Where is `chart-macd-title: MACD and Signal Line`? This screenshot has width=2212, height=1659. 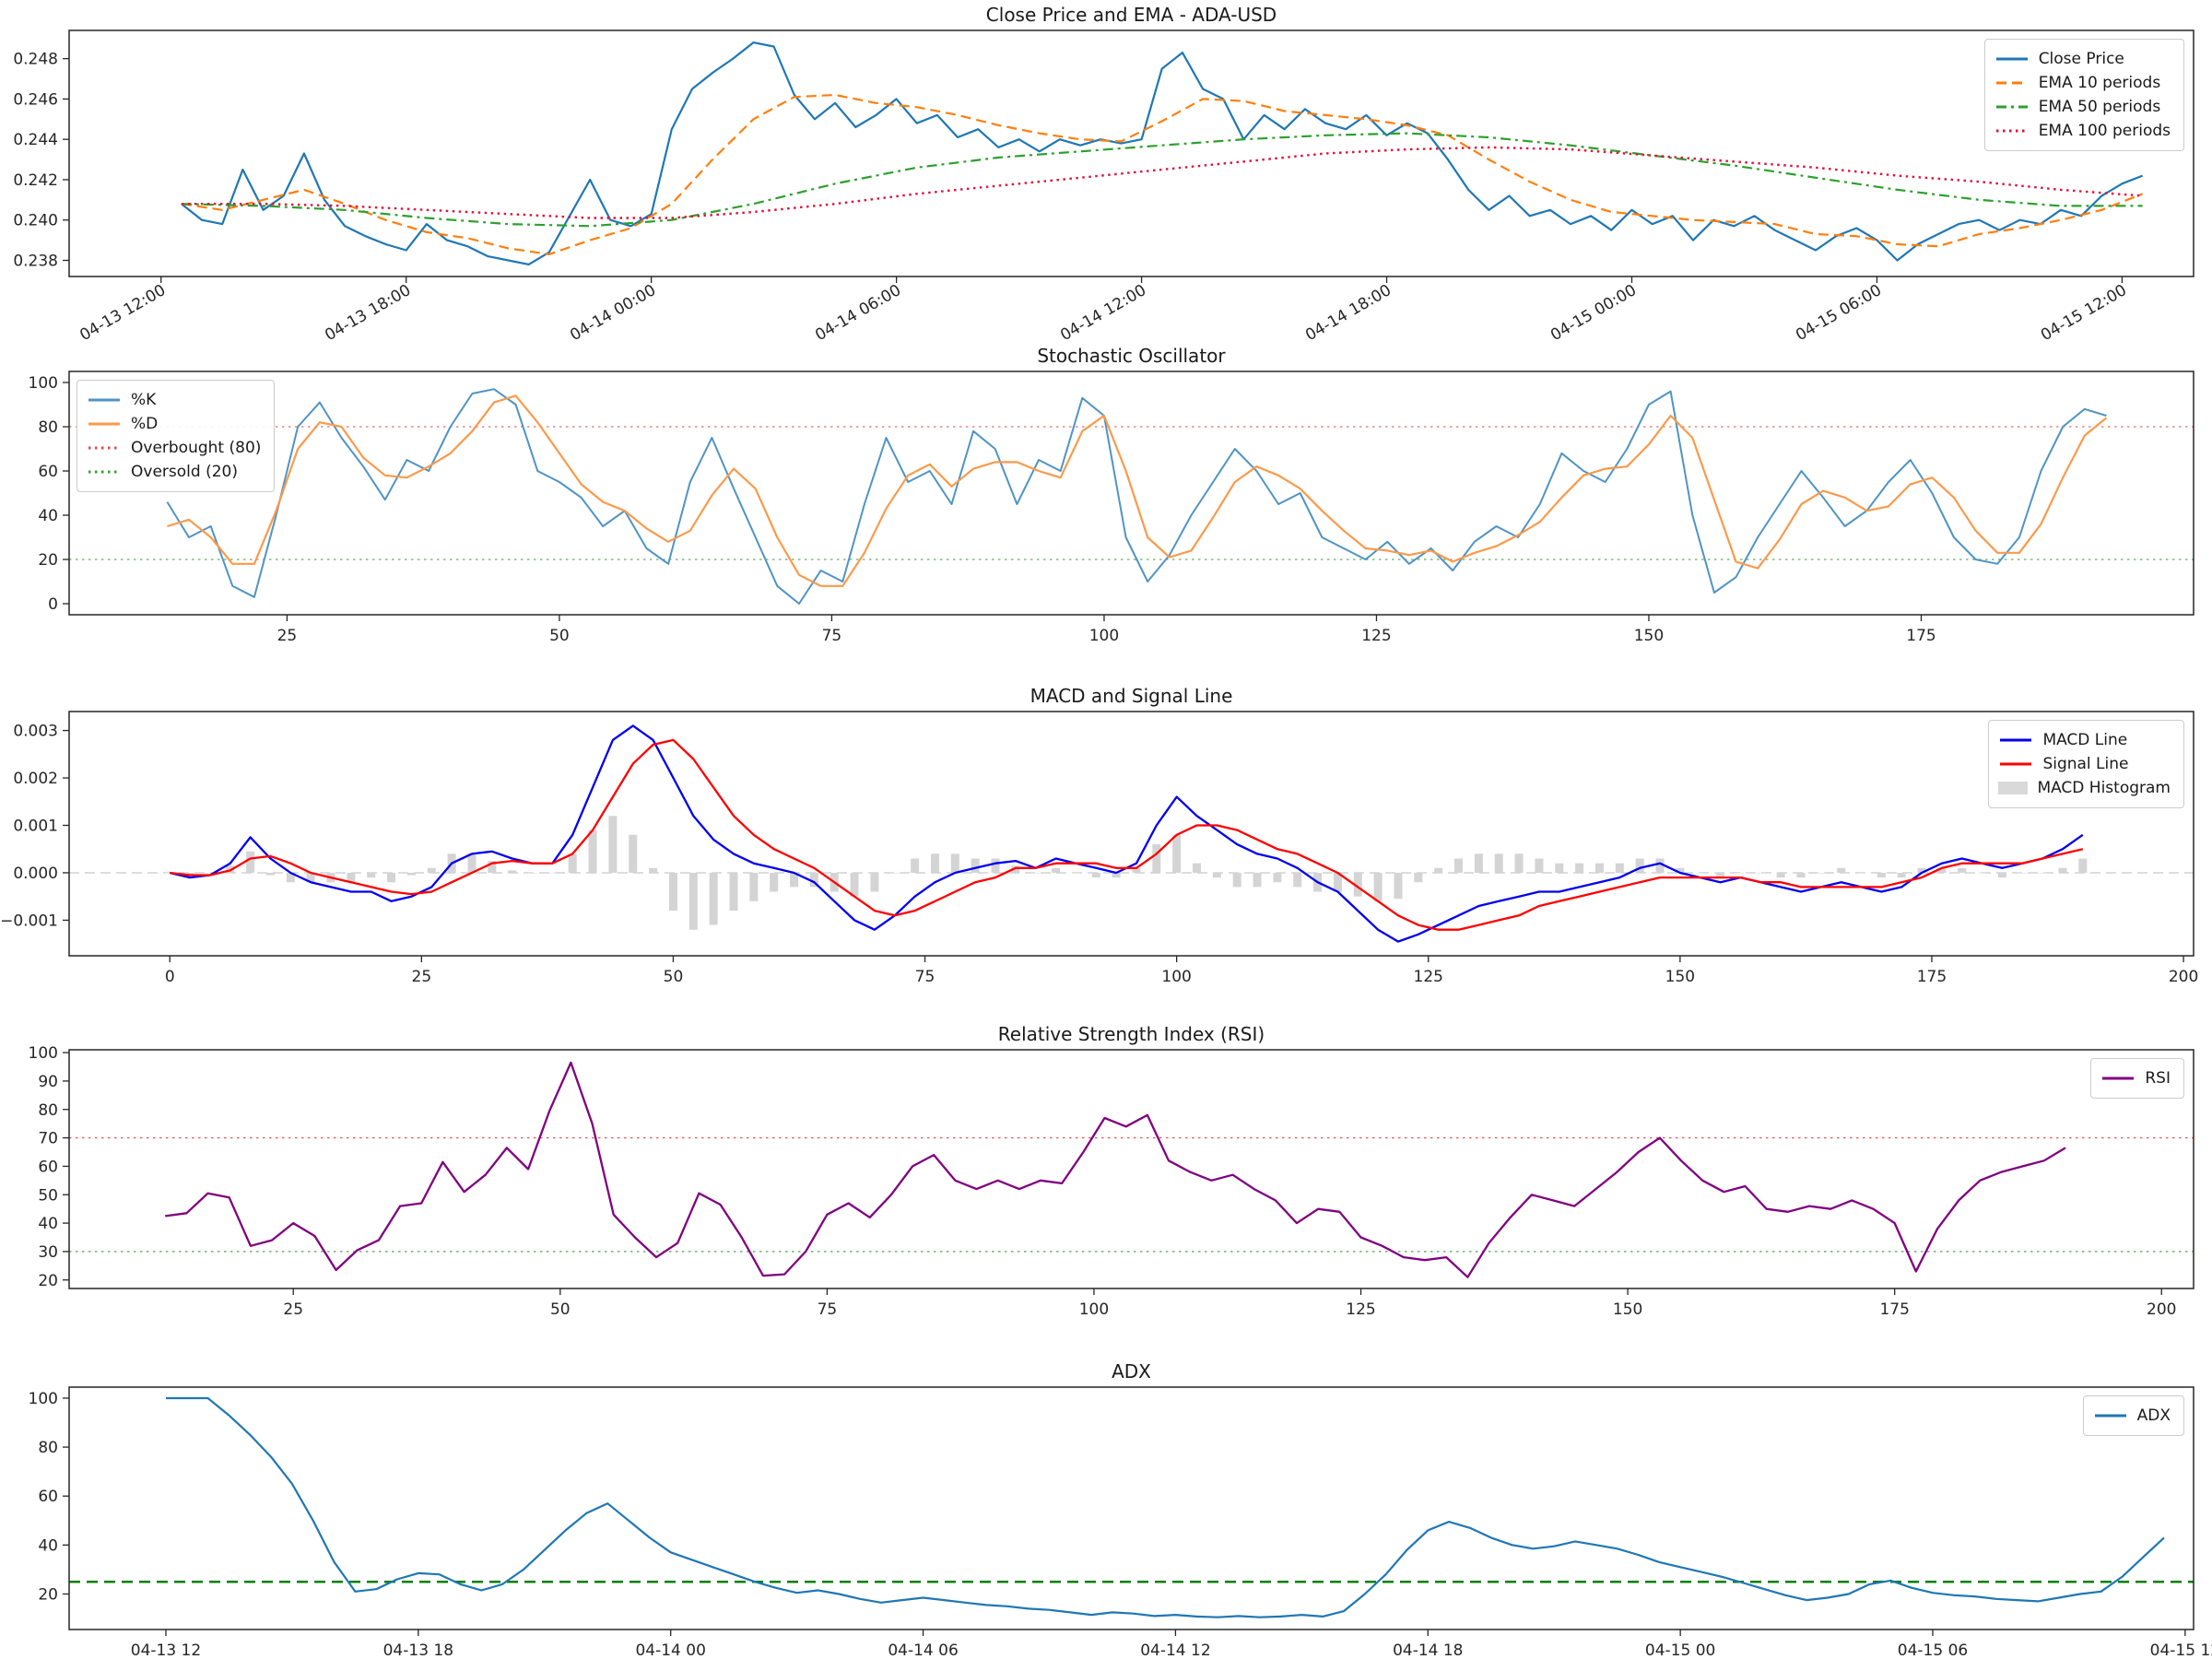
chart-macd-title: MACD and Signal Line is located at coordinates (1131, 696).